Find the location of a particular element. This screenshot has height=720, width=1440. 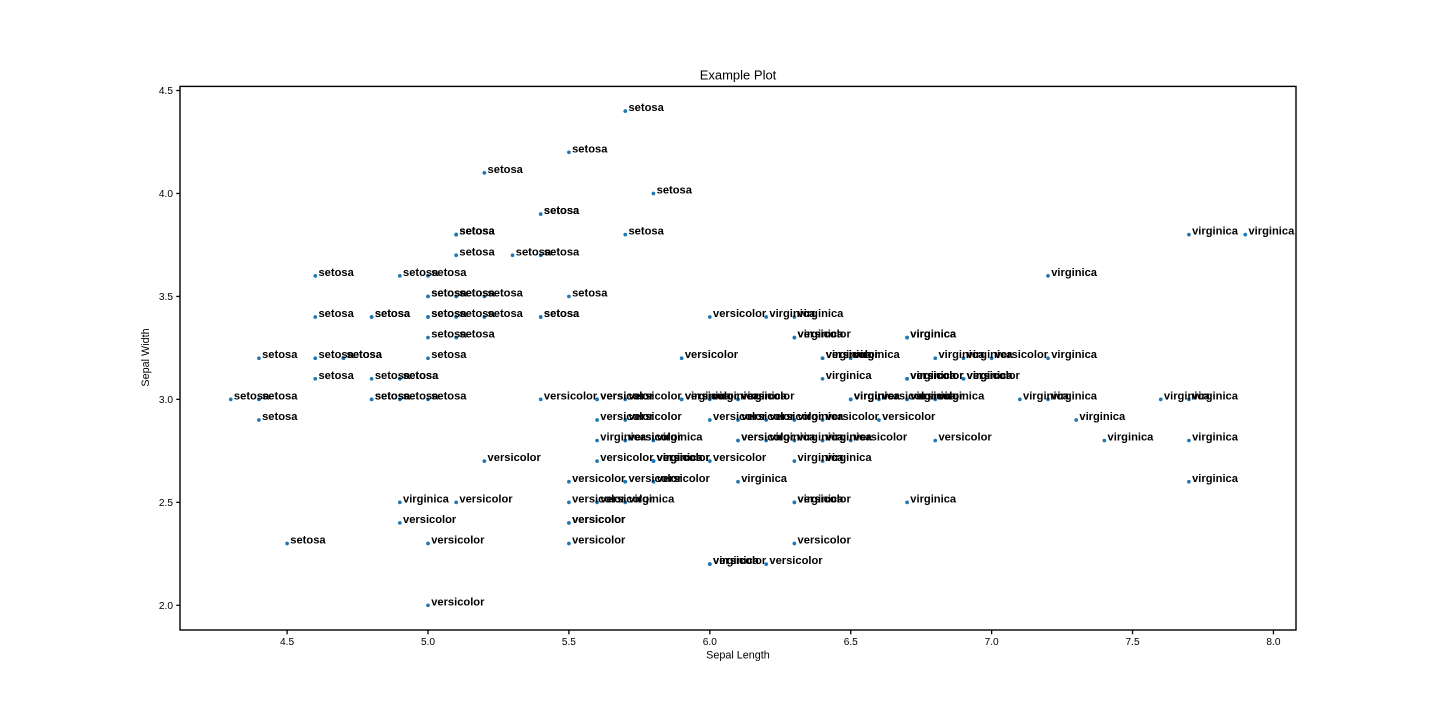

svg-text: 3.0 is located at coordinates (166, 400).